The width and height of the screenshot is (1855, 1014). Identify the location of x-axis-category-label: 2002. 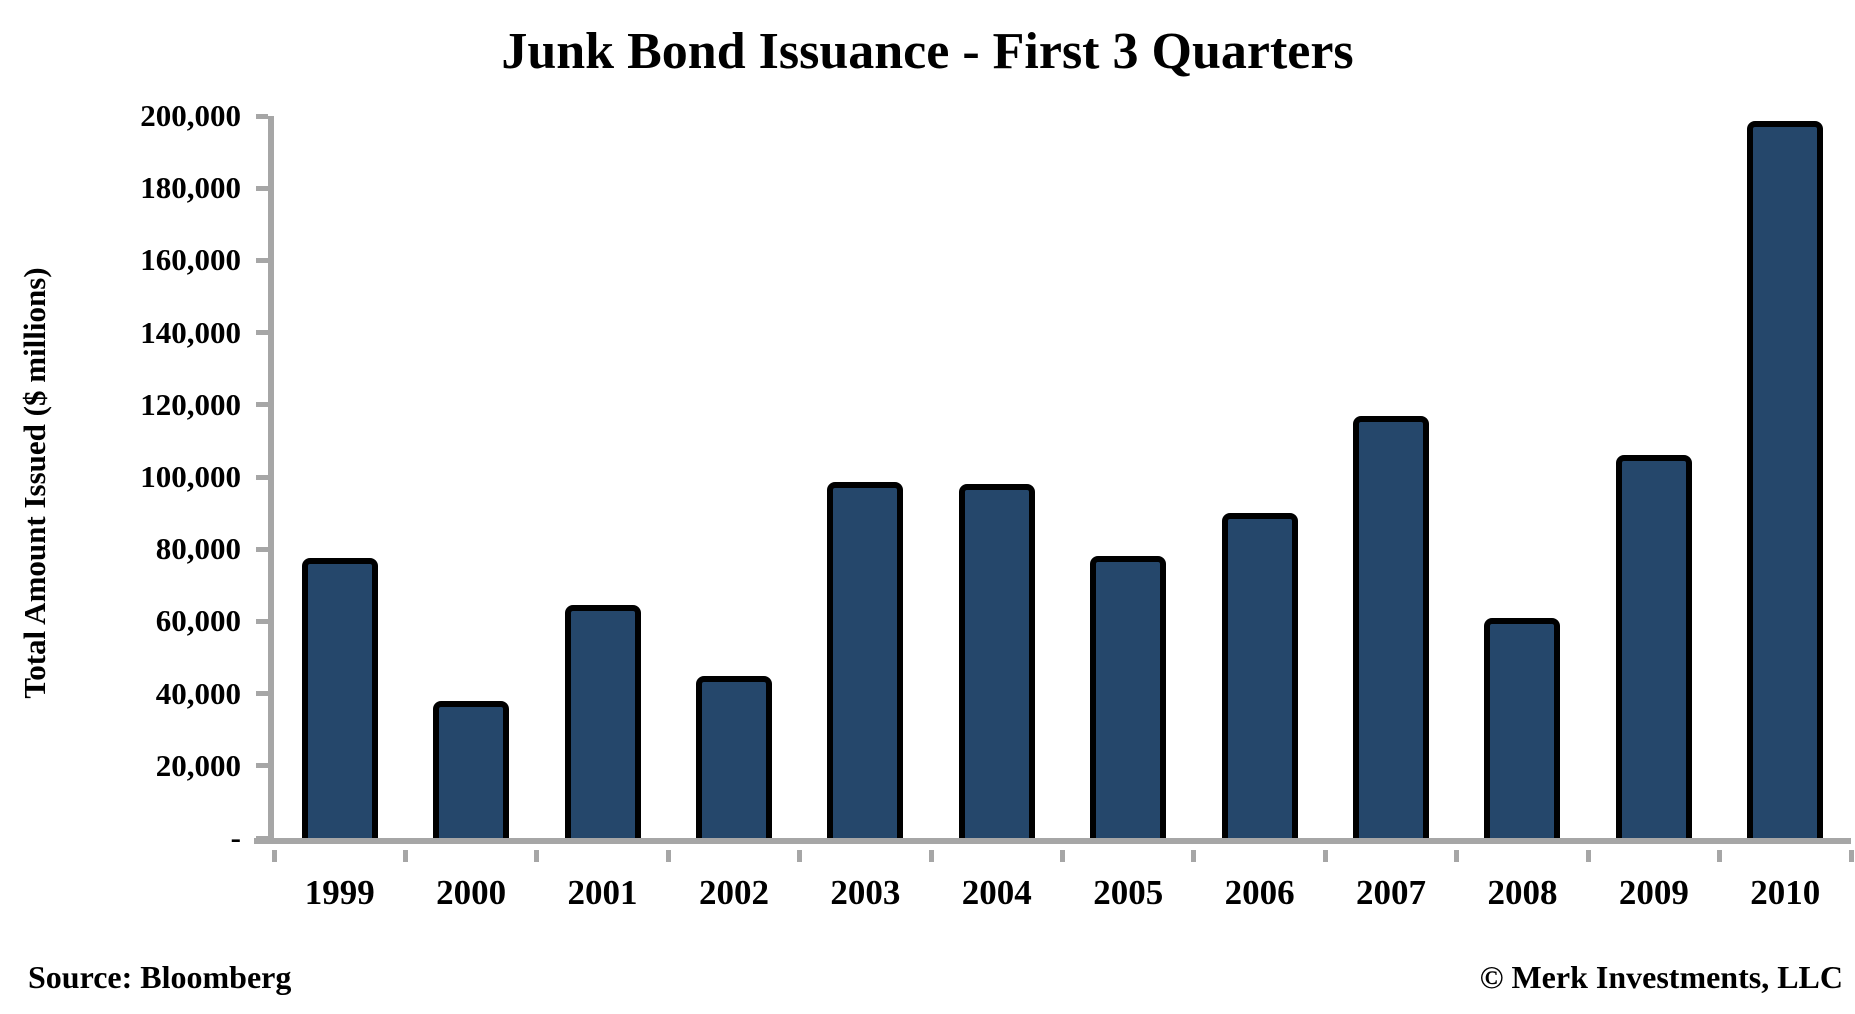
(733, 892).